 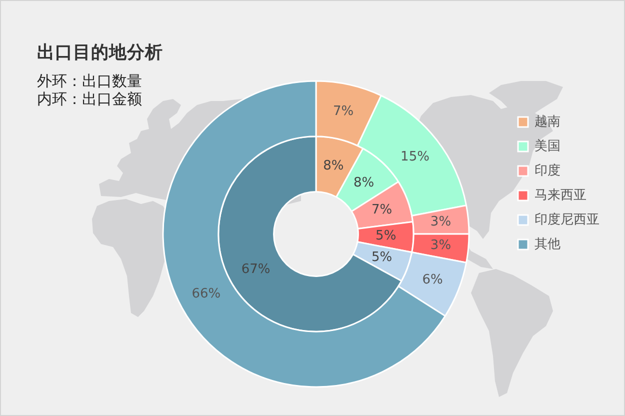 What do you see at coordinates (547, 146) in the screenshot?
I see `legend-label: 美国` at bounding box center [547, 146].